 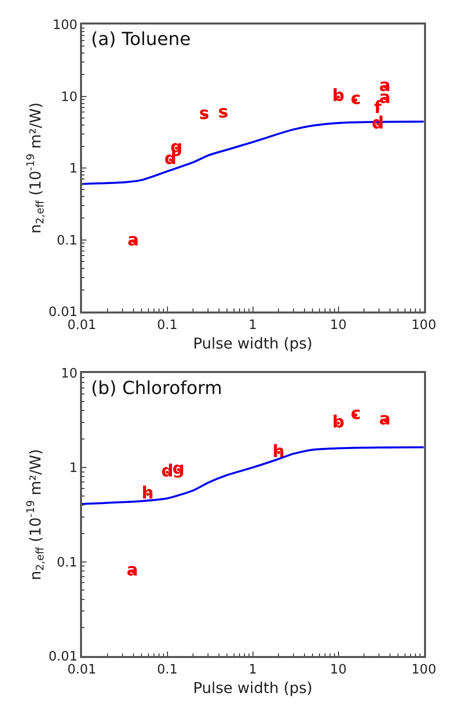 What do you see at coordinates (65, 26) in the screenshot?
I see `y-tick-label: 100` at bounding box center [65, 26].